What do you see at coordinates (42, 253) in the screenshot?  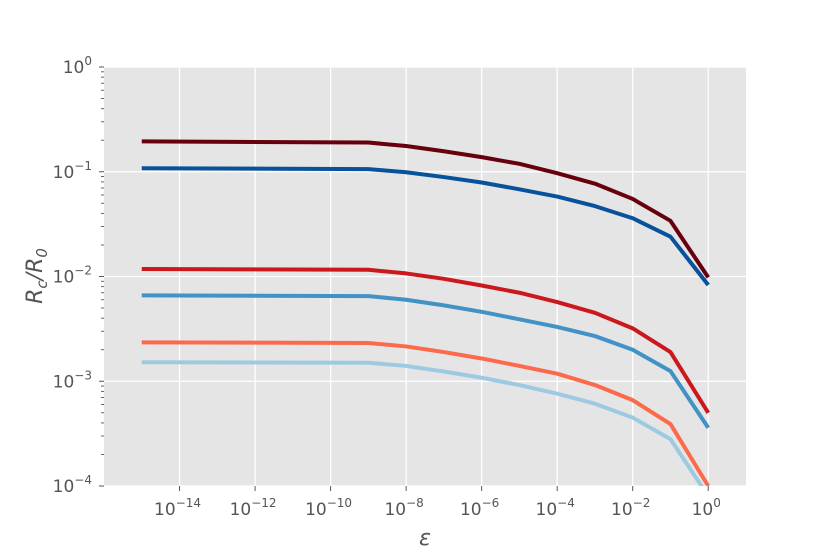 I see `y-axis-label-sub2: 0` at bounding box center [42, 253].